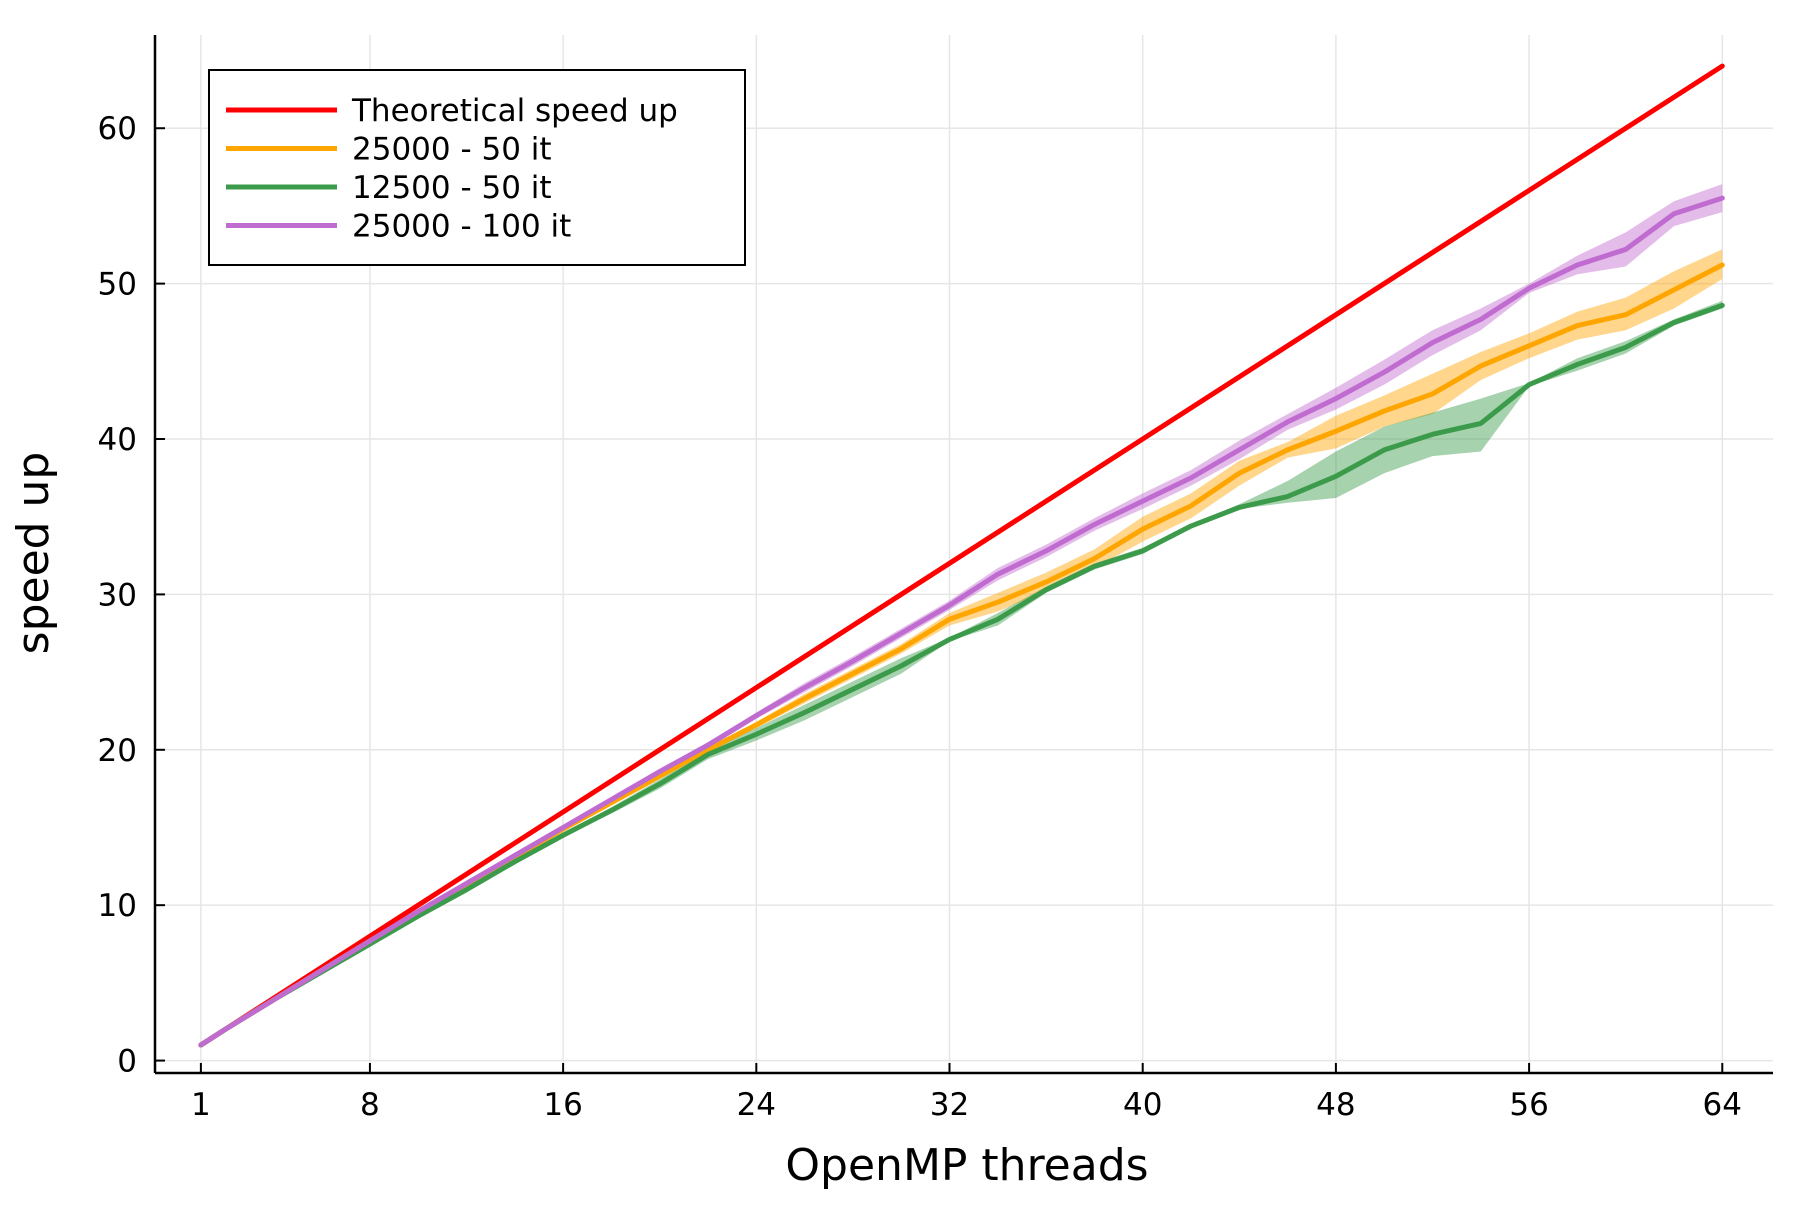 The image size is (1800, 1205). I want to click on x-tick-label: 32, so click(949, 1105).